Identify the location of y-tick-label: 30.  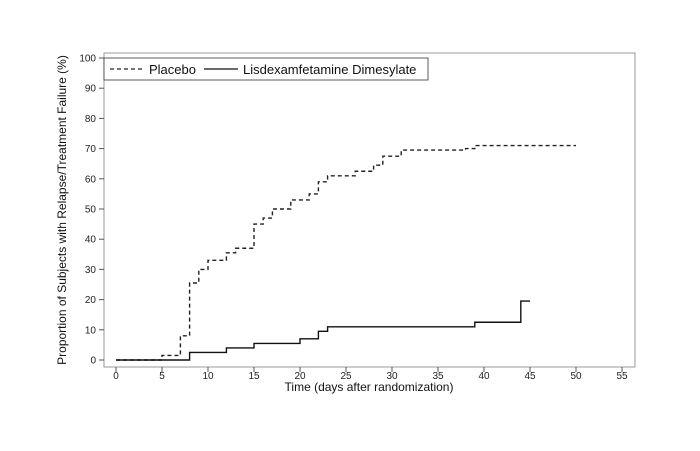
(91, 270).